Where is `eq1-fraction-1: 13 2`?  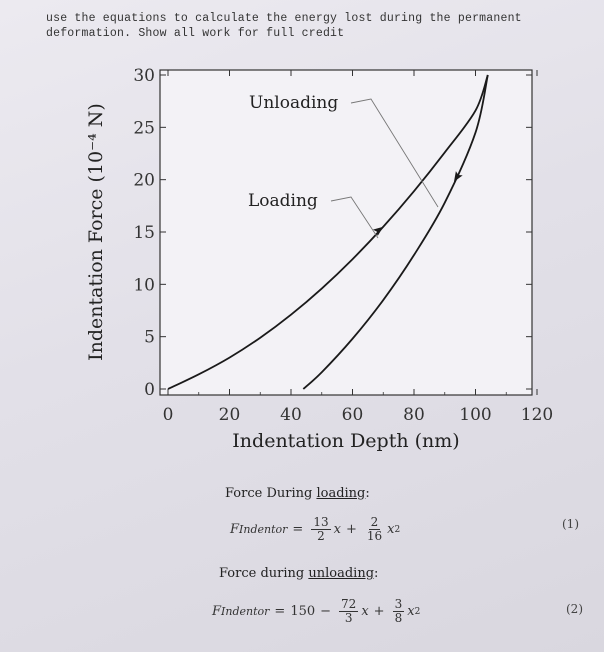
eq1-fraction-1: 13 2 is located at coordinates (321, 529).